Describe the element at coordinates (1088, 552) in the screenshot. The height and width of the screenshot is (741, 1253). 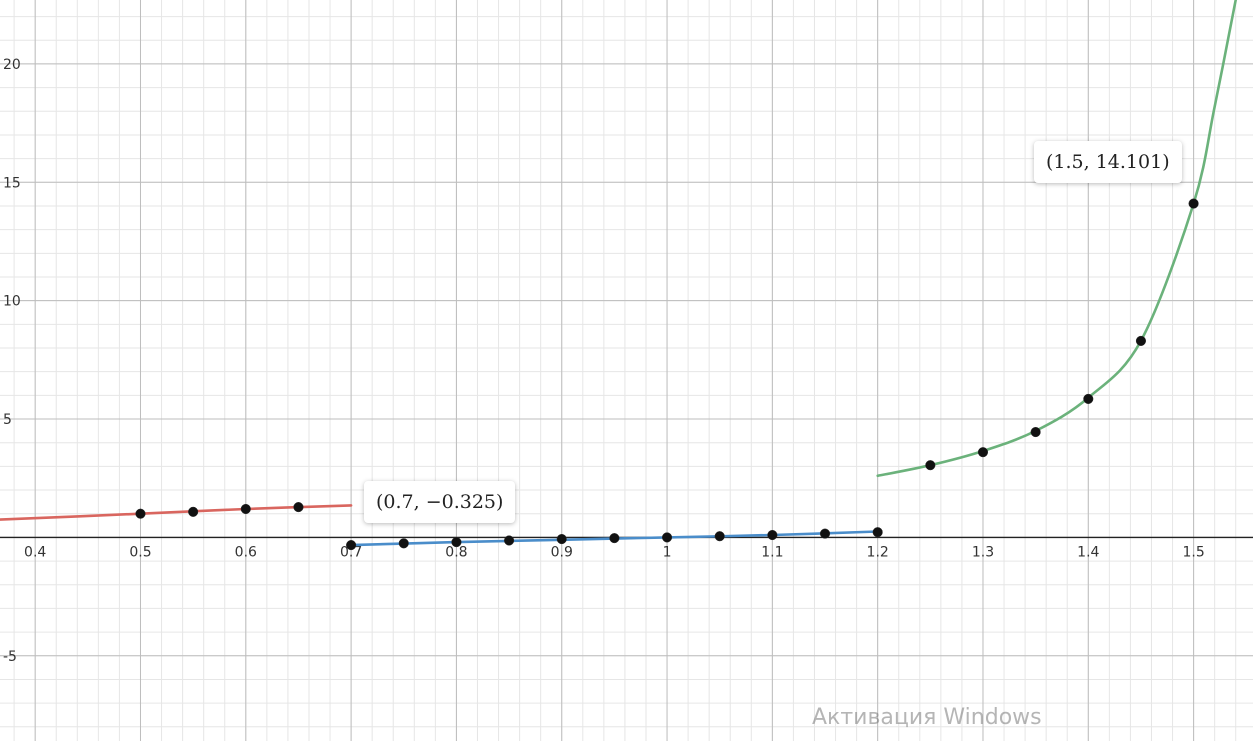
I see `x-tick-label: 1.4` at that location.